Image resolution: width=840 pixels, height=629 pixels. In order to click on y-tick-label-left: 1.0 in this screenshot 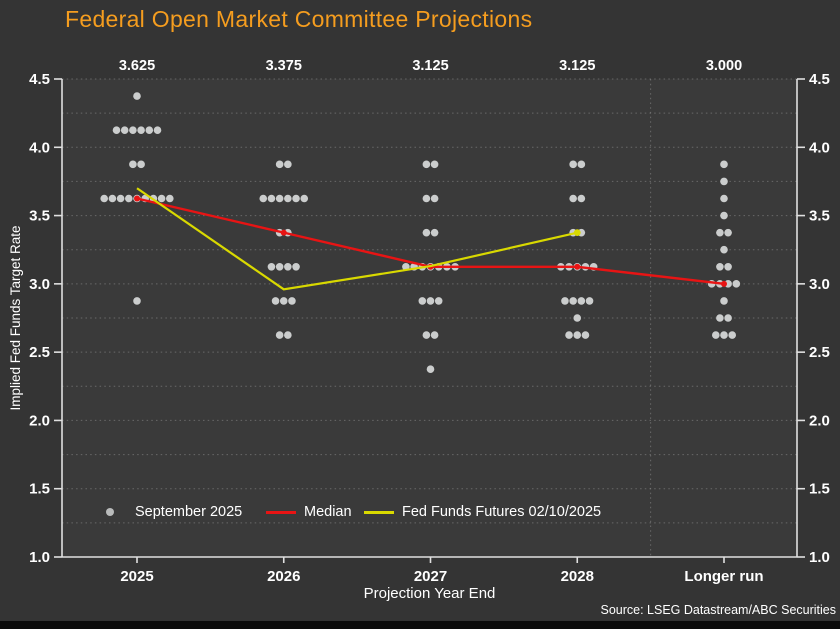, I will do `click(39, 557)`.